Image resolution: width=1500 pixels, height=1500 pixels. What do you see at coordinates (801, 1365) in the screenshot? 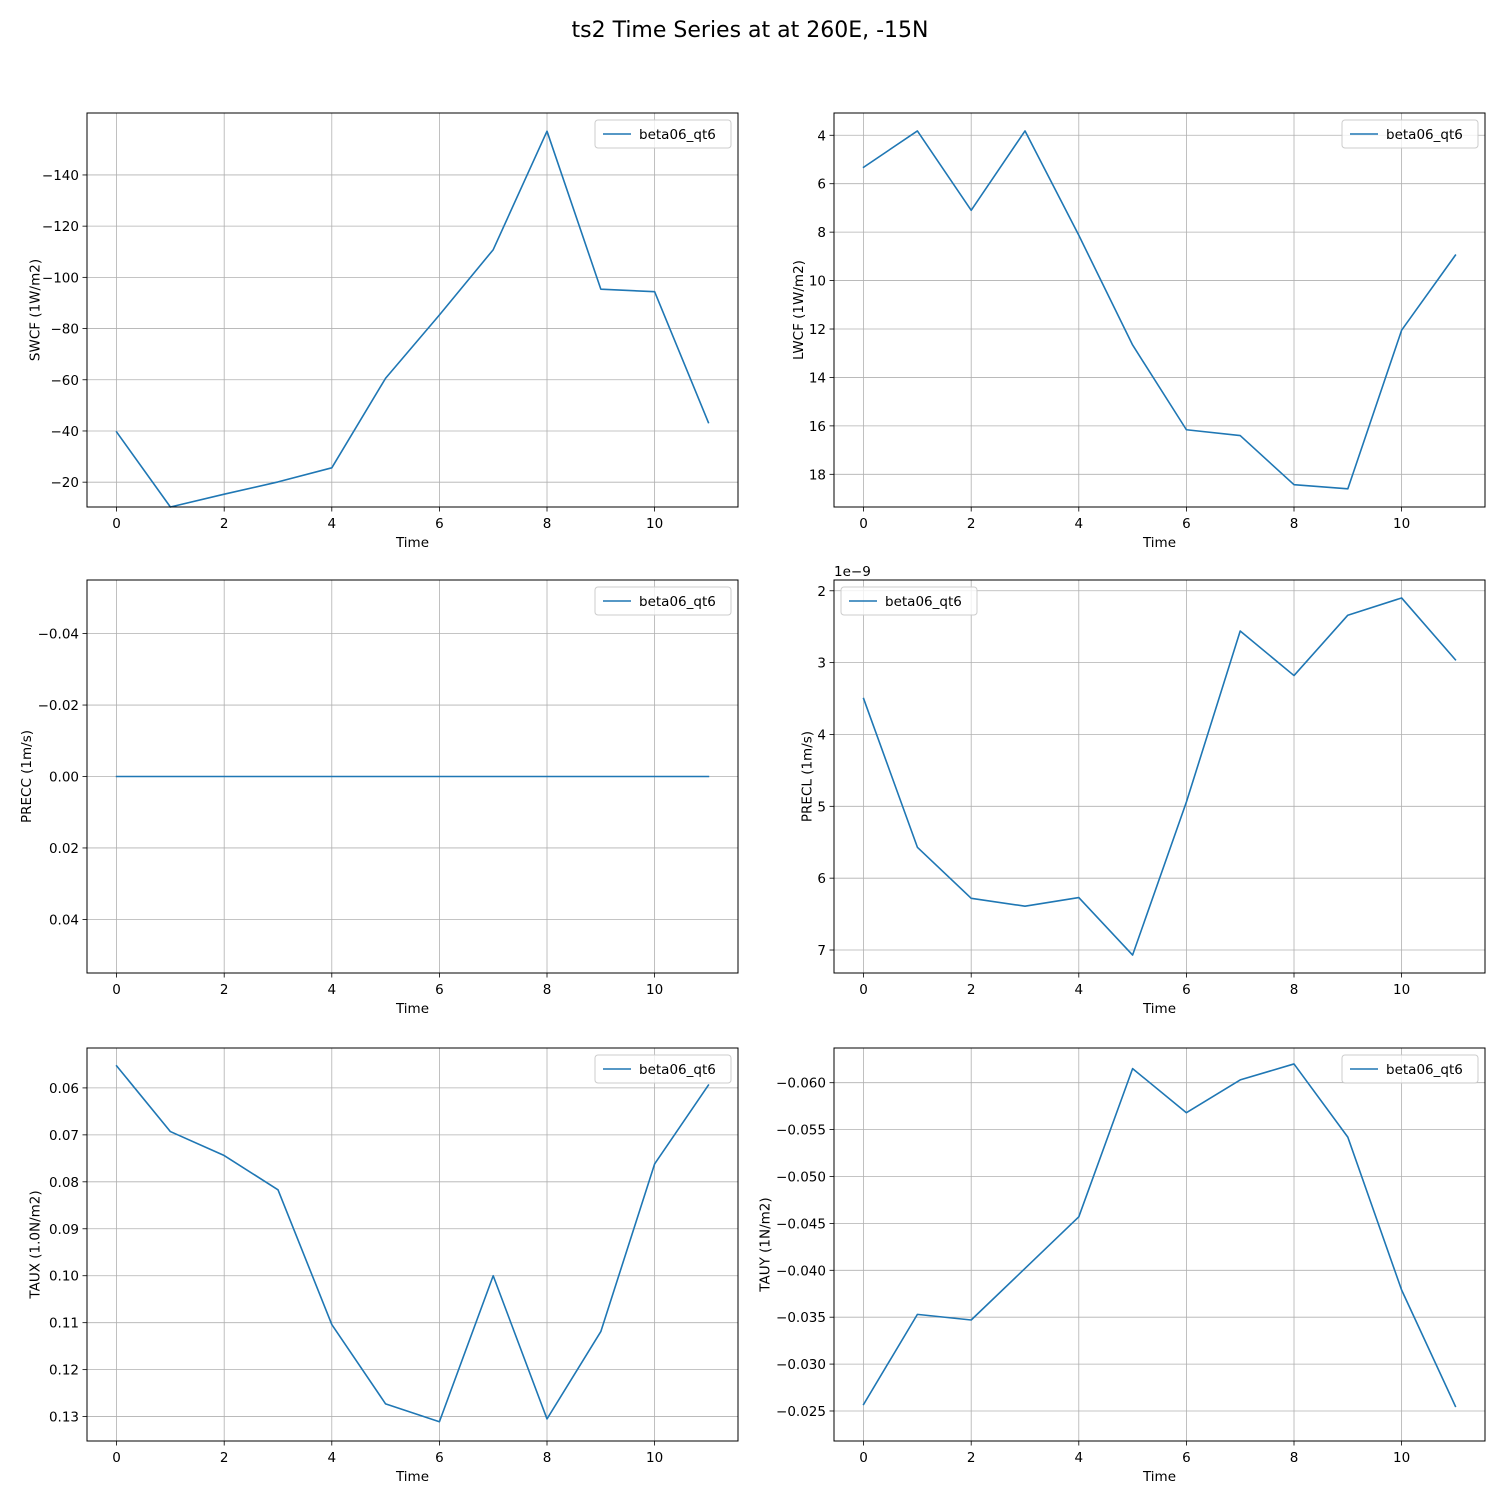
I see `y-tick-label: −0.030` at bounding box center [801, 1365].